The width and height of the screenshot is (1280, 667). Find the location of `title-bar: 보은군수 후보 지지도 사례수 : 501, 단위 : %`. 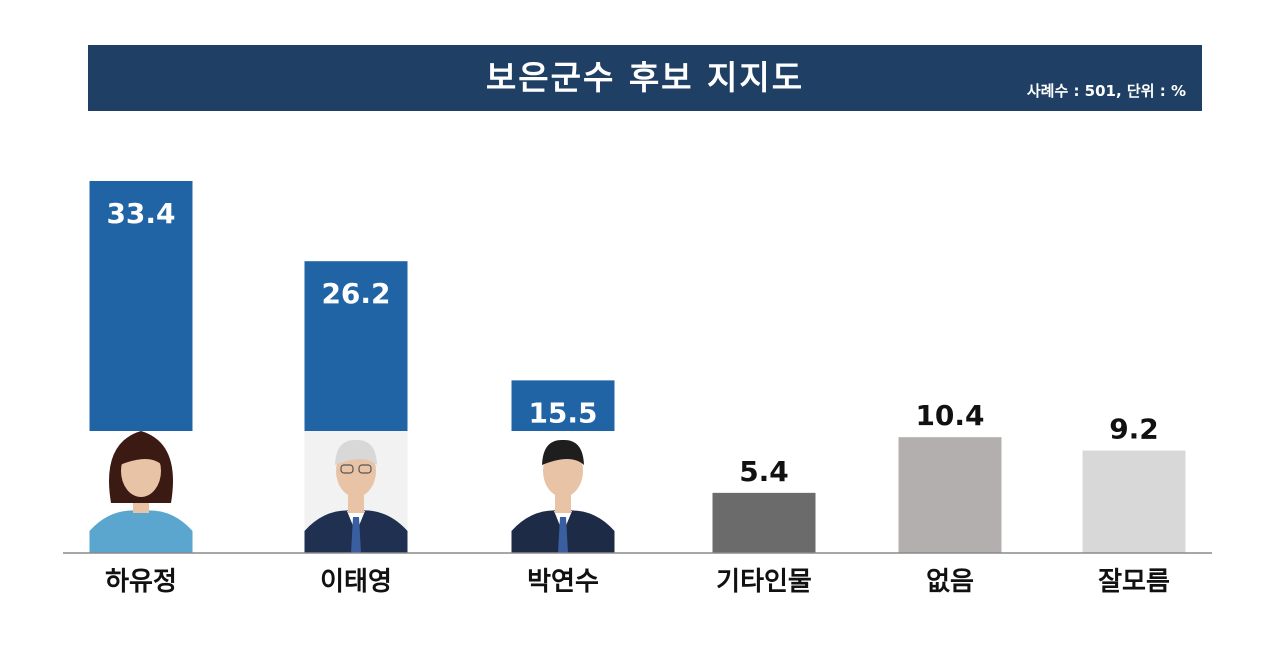

title-bar: 보은군수 후보 지지도 사례수 : 501, 단위 : % is located at coordinates (645, 78).